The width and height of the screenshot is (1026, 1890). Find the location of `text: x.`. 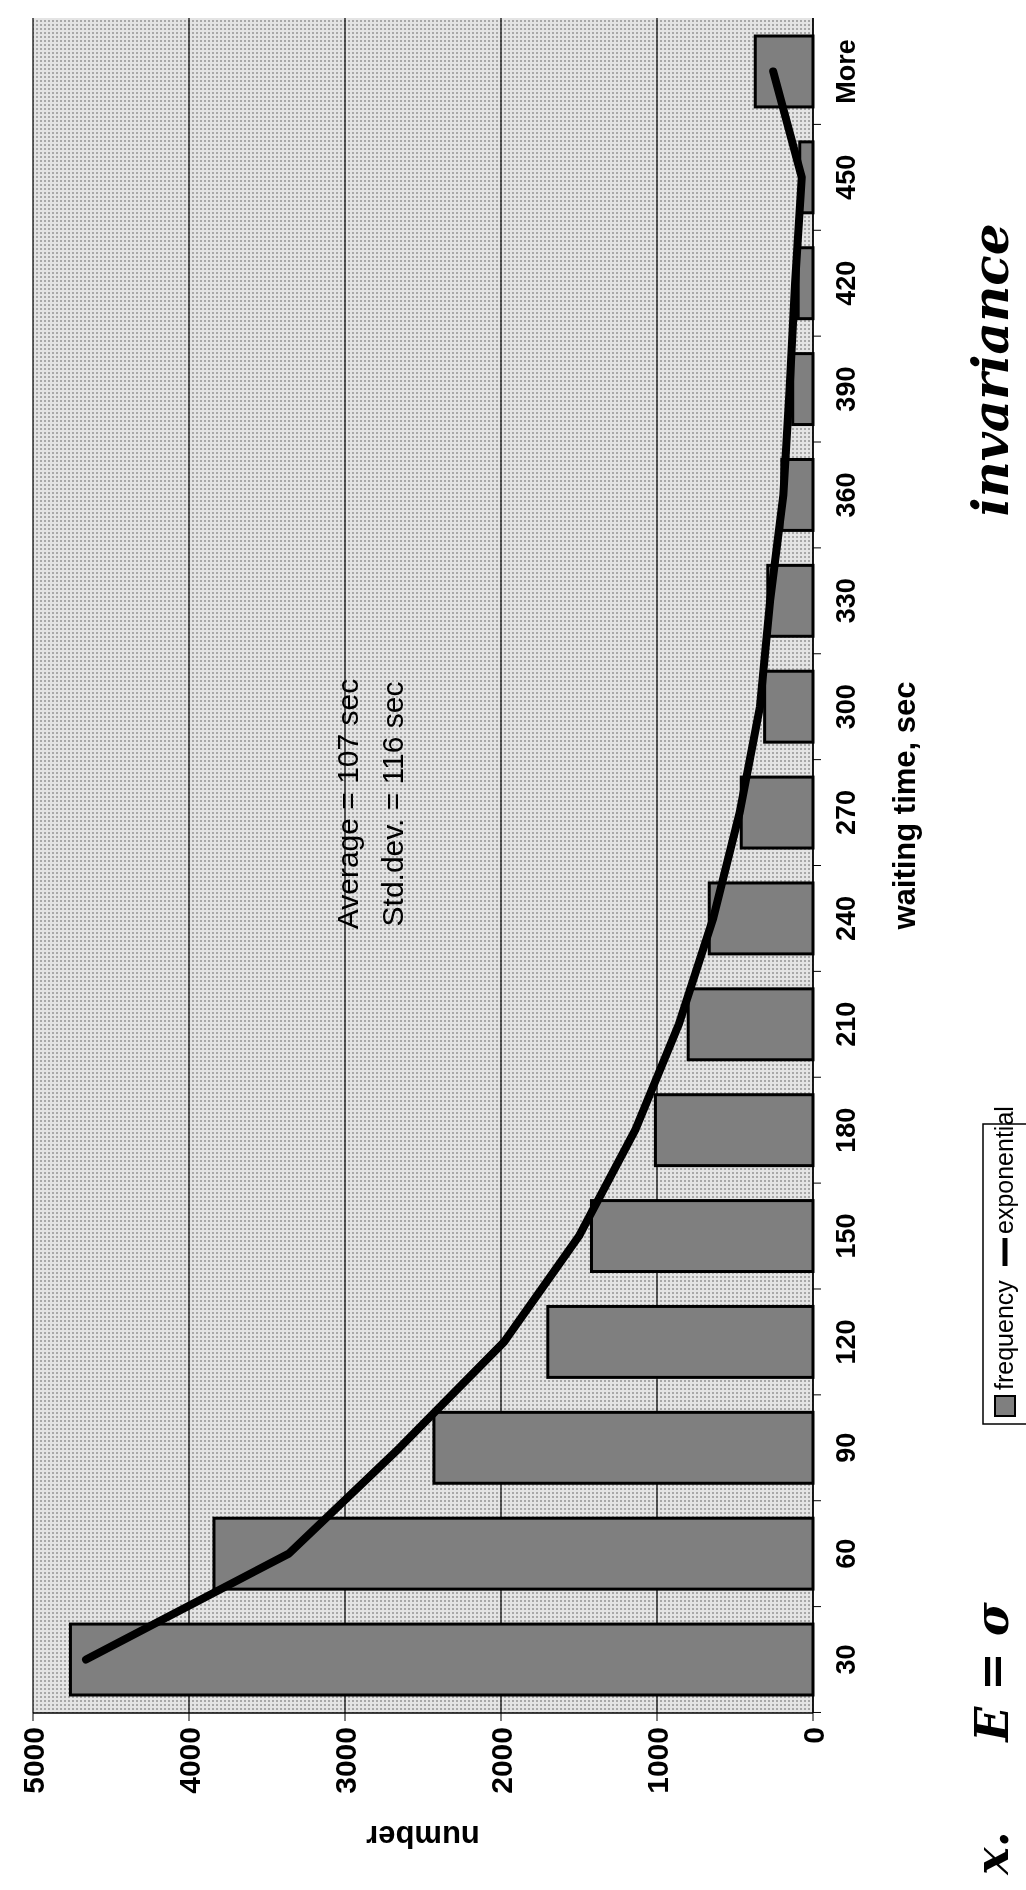

text: x. is located at coordinates (992, 1853).